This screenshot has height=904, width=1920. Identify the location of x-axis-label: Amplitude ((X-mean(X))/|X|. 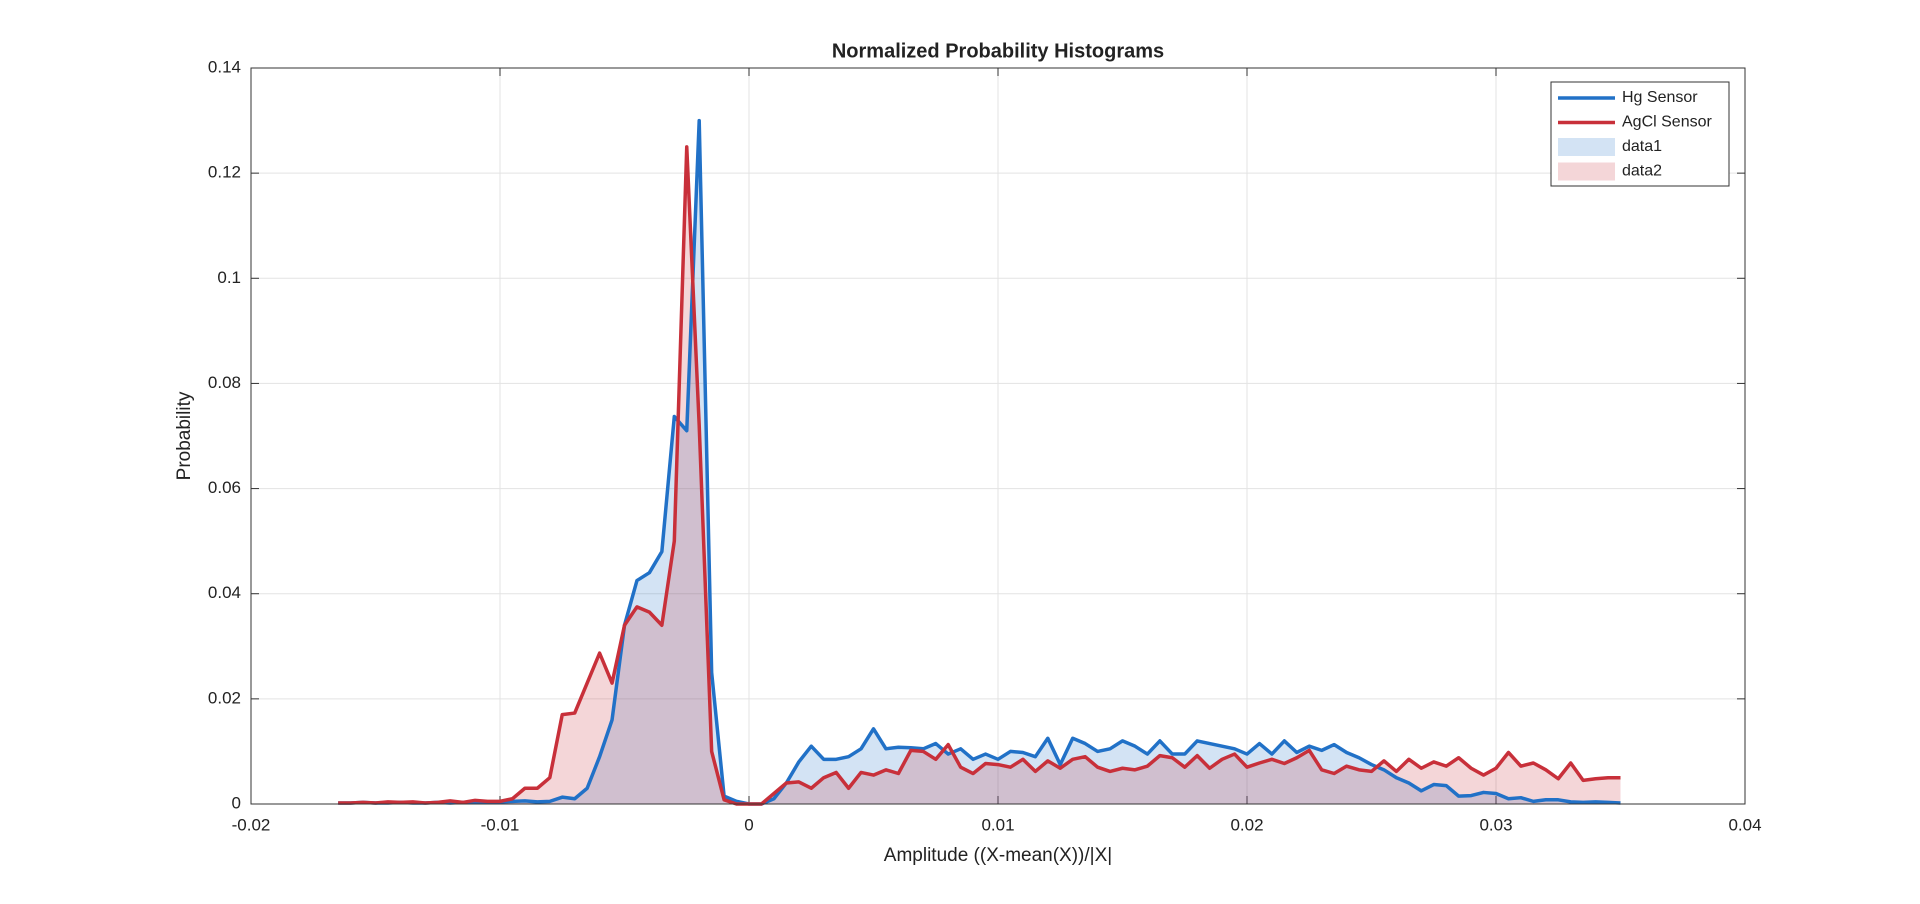
(998, 855).